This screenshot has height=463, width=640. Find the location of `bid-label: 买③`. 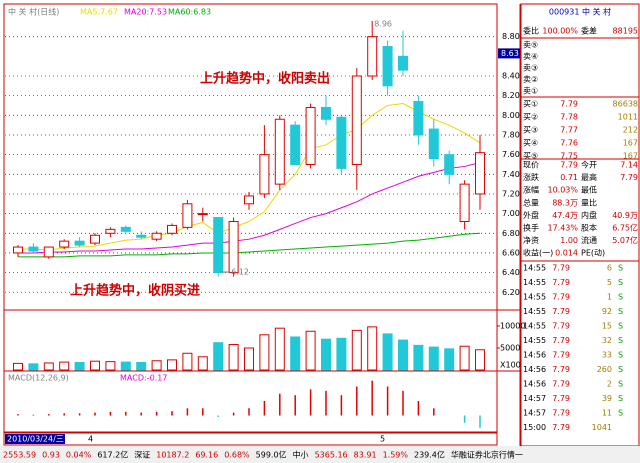

bid-label: 买③ is located at coordinates (530, 130).